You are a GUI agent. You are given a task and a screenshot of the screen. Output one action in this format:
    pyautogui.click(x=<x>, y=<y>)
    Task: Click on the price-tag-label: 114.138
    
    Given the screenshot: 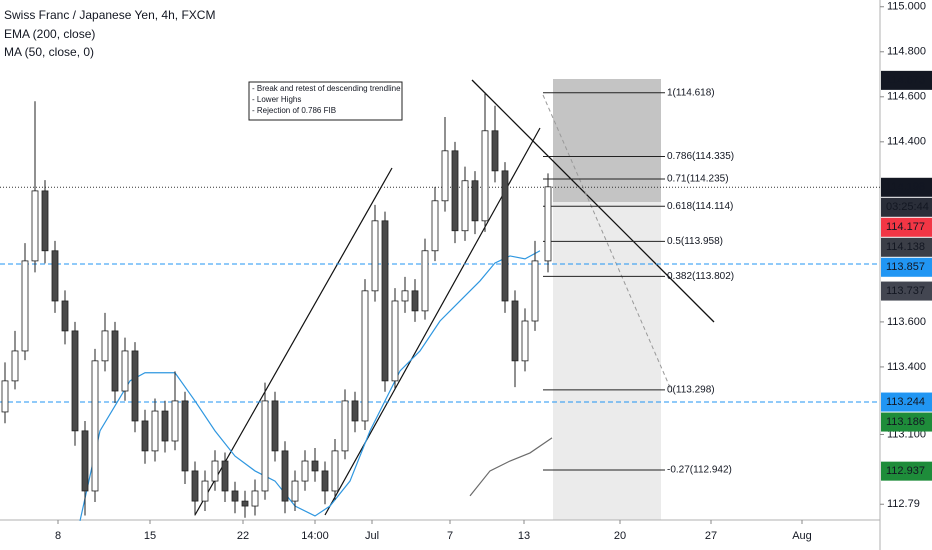 What is the action you would take?
    pyautogui.click(x=905, y=247)
    